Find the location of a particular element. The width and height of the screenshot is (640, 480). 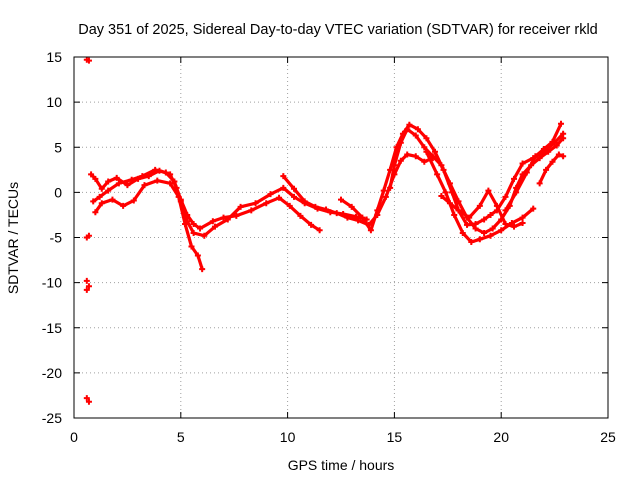

y-tick-label: -15 is located at coordinates (52, 328).